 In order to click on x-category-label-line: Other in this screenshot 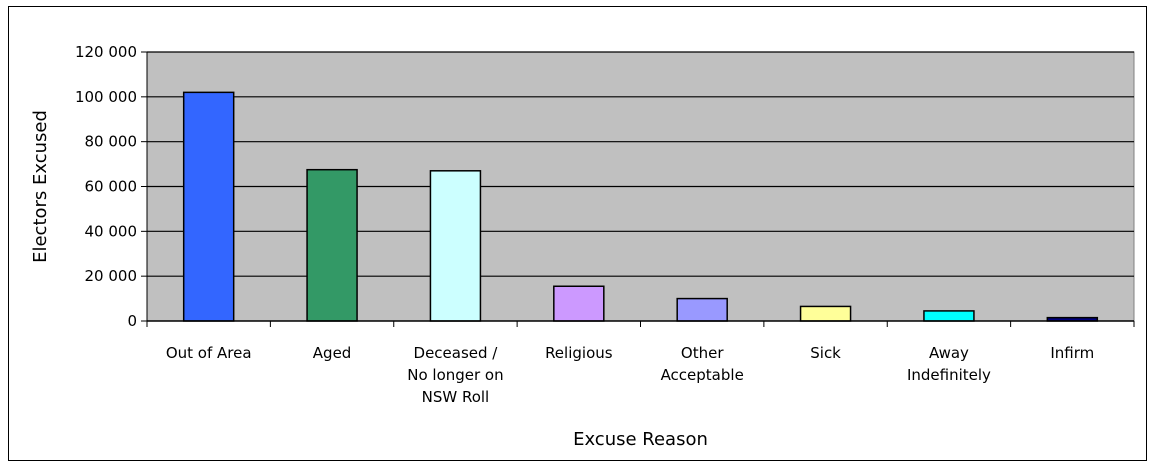, I will do `click(702, 353)`.